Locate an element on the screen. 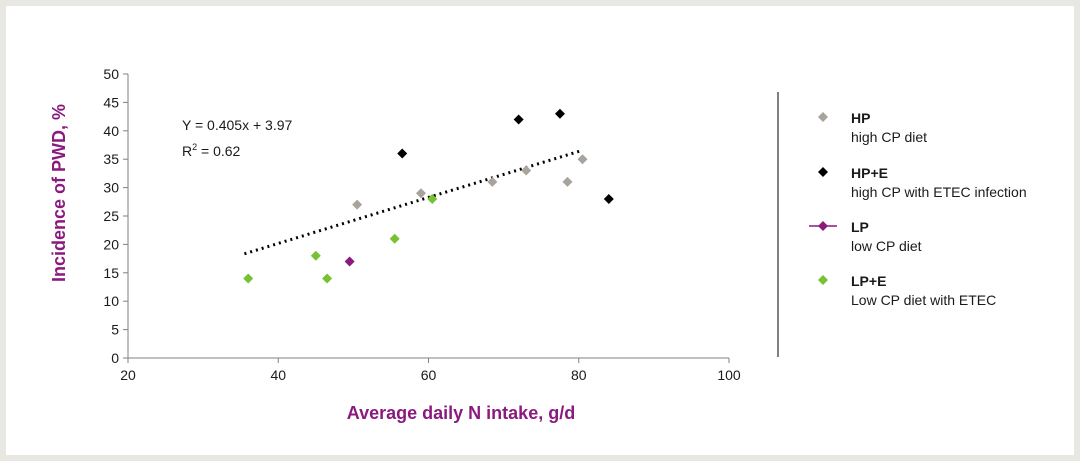 The width and height of the screenshot is (1080, 461). legend-label-hp-ee: HP+E is located at coordinates (869, 173).